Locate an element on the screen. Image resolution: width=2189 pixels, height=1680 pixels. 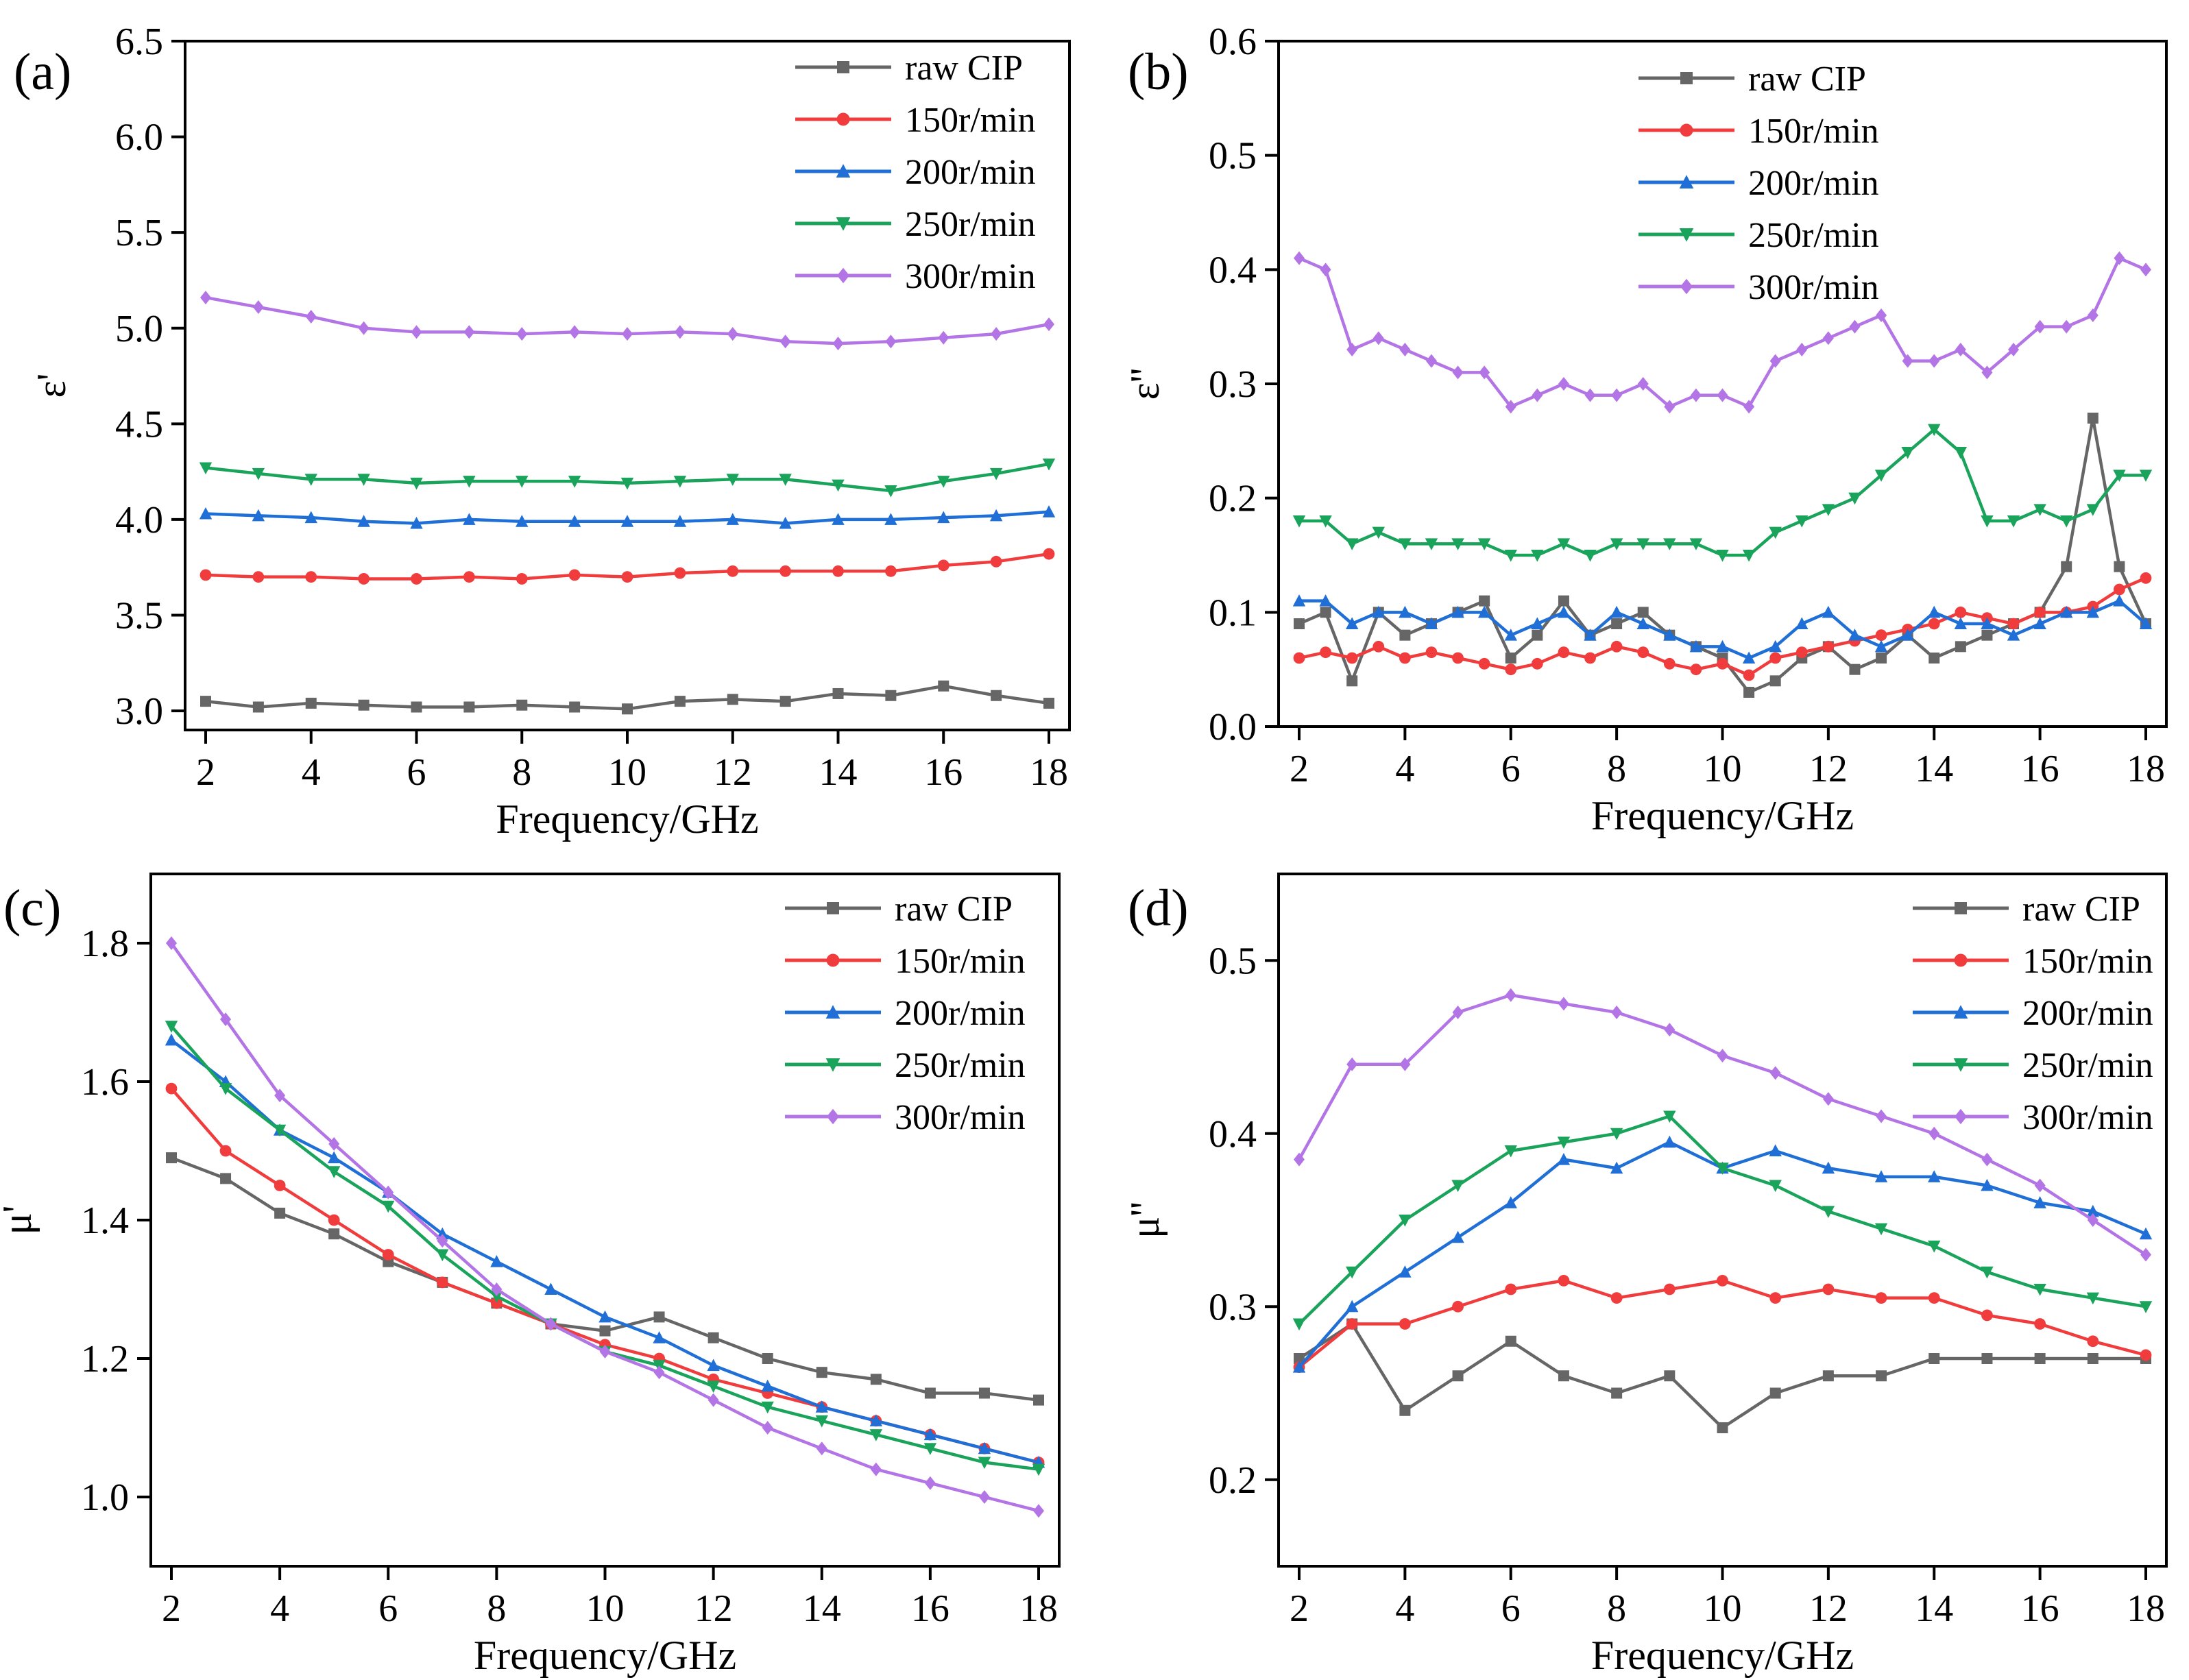
legend-entry: 200r/min is located at coordinates (2033, 1013).